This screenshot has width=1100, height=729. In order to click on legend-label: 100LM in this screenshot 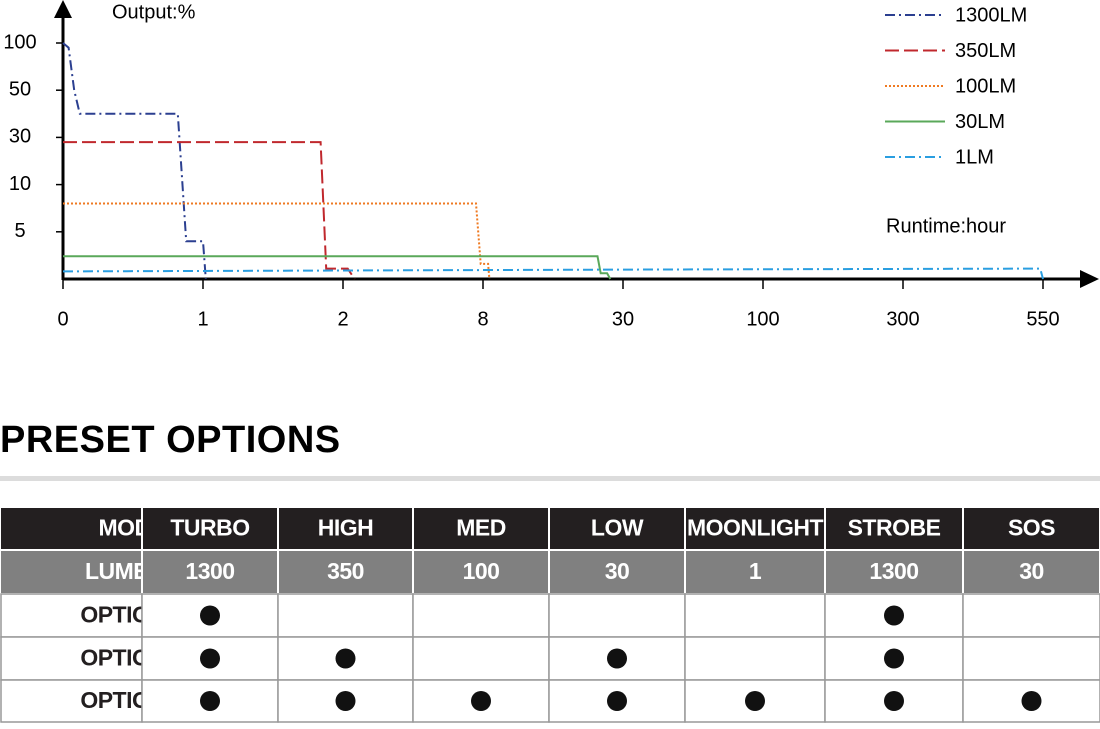, I will do `click(985, 86)`.